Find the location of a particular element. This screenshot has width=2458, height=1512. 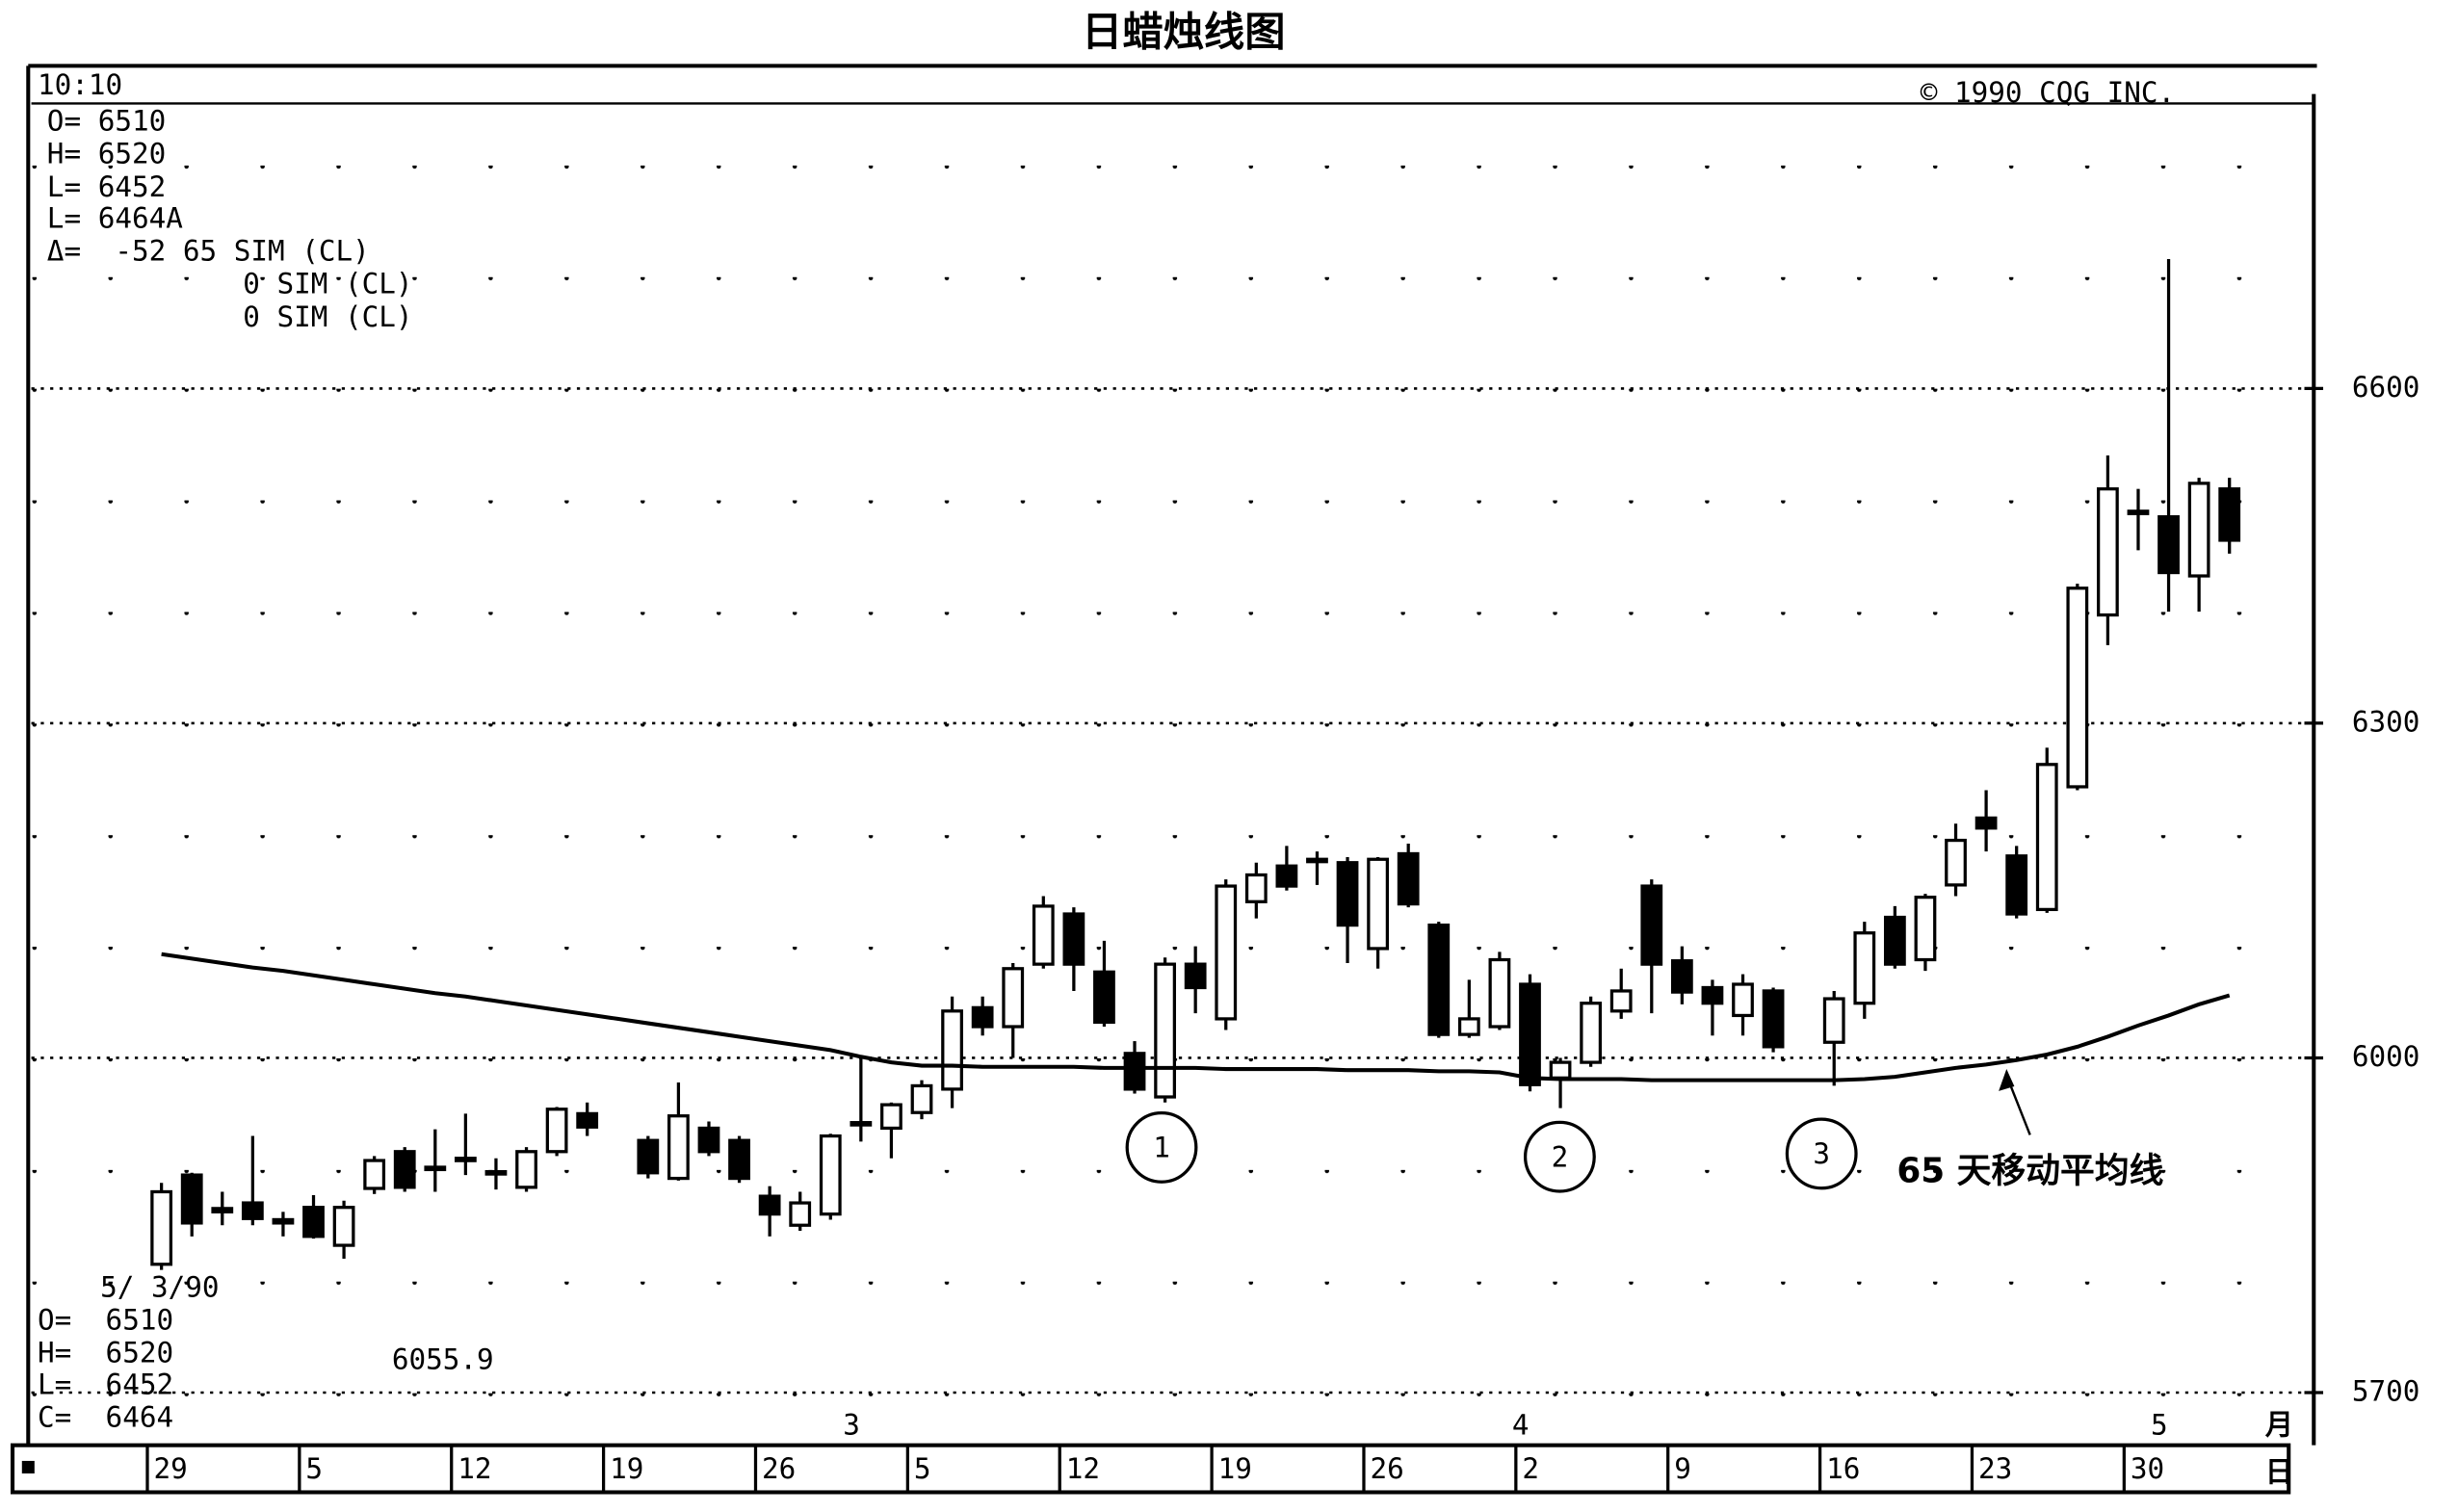

y-tick-label: 6000 is located at coordinates (2386, 1056).